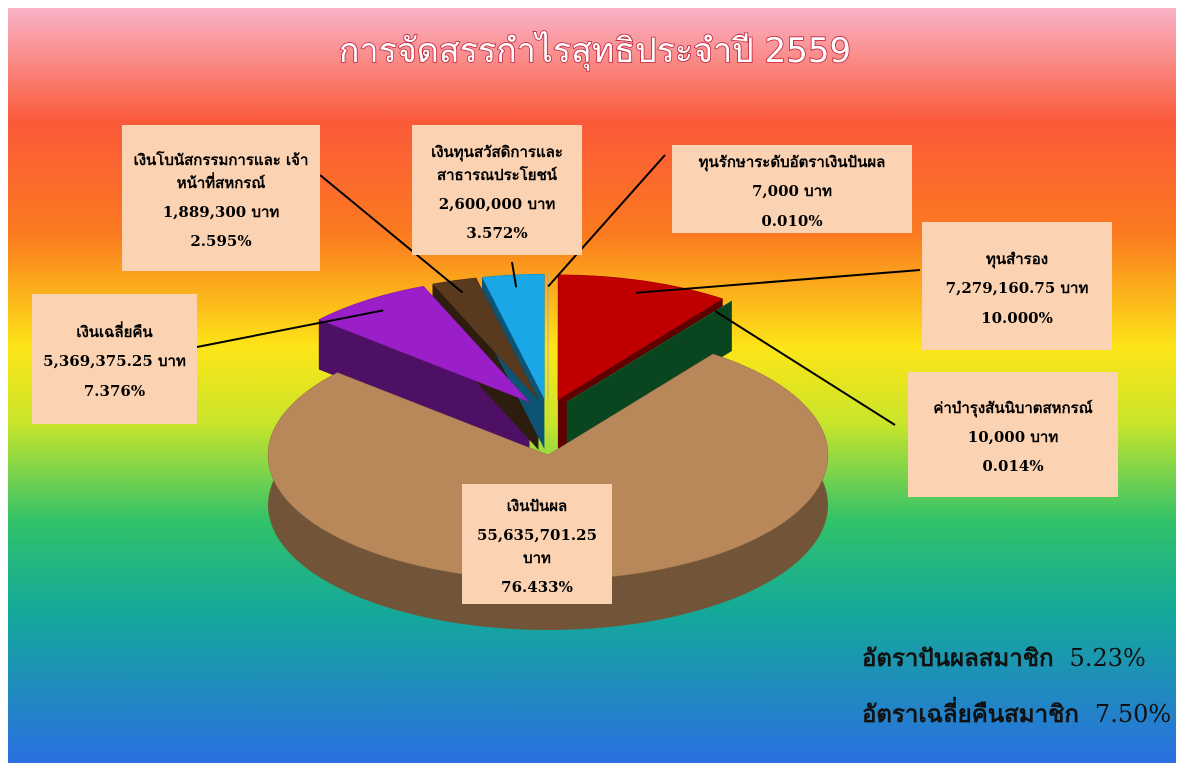 The width and height of the screenshot is (1183, 771). Describe the element at coordinates (970, 713) in the screenshot. I see `annotation-label: อัตราเฉลี่ยคืนสมาชิก` at that location.